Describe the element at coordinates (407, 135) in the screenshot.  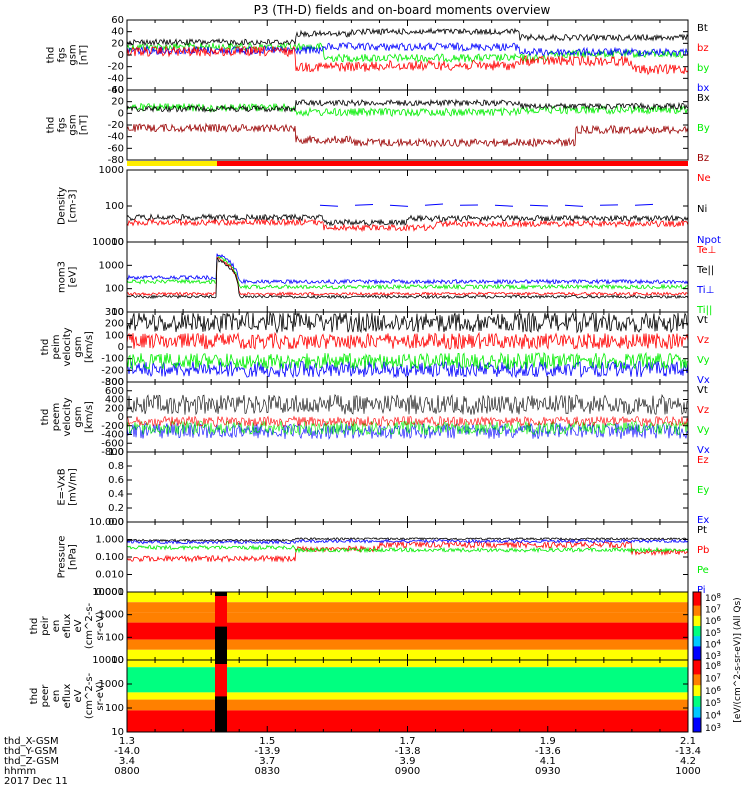
I see `series-Bz` at that location.